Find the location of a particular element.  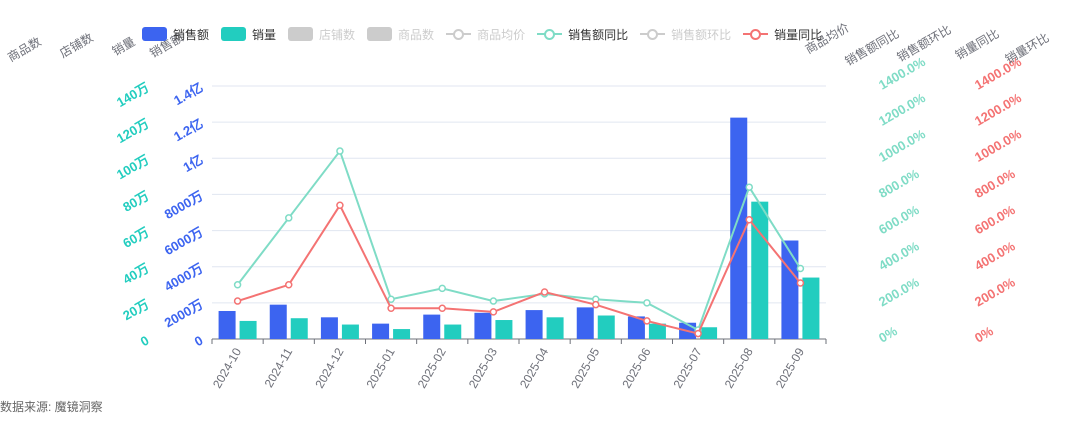

y-tick-volume: 140万 is located at coordinates (133, 95).